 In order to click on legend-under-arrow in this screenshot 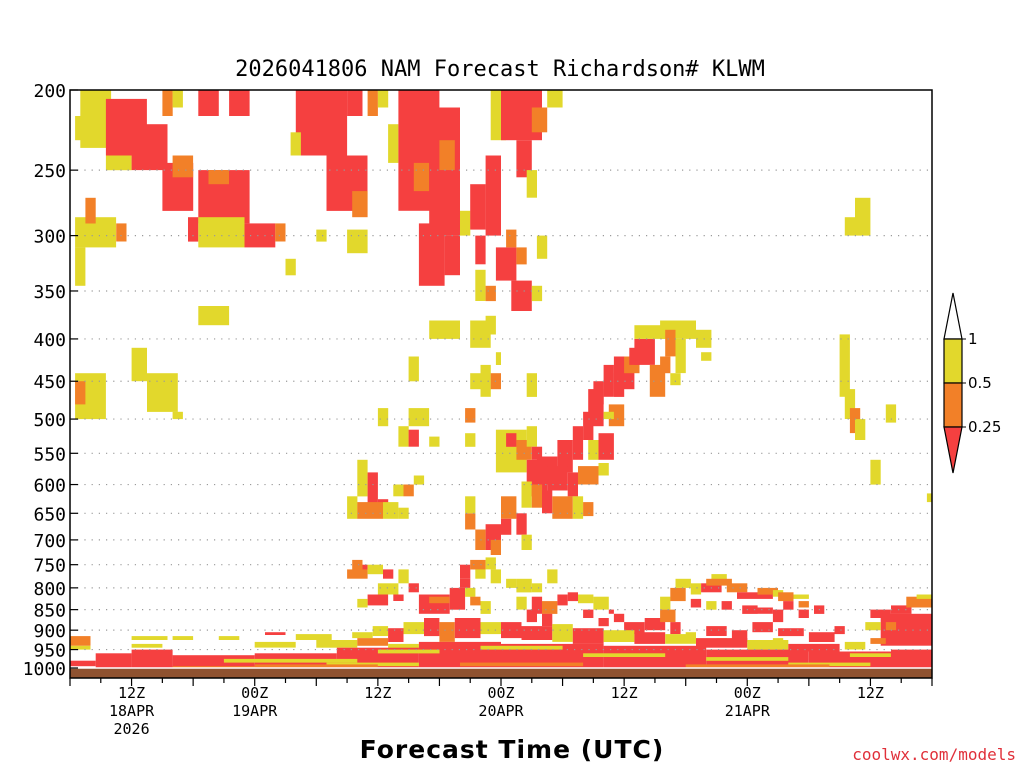, I will do `click(953, 450)`.